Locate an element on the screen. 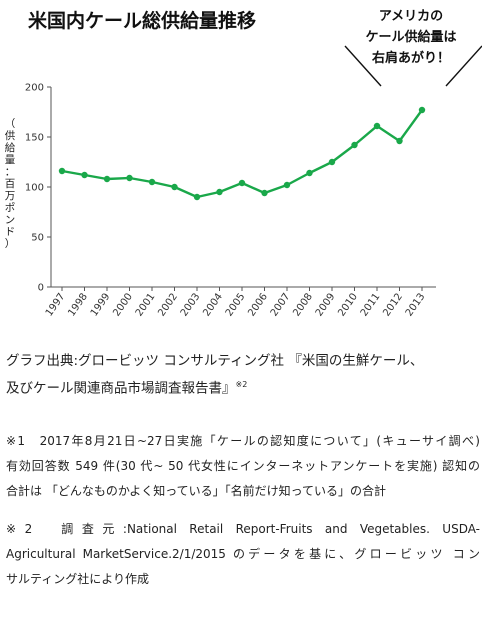 The height and width of the screenshot is (621, 482). y-axis-label-char: 供 is located at coordinates (10, 136).